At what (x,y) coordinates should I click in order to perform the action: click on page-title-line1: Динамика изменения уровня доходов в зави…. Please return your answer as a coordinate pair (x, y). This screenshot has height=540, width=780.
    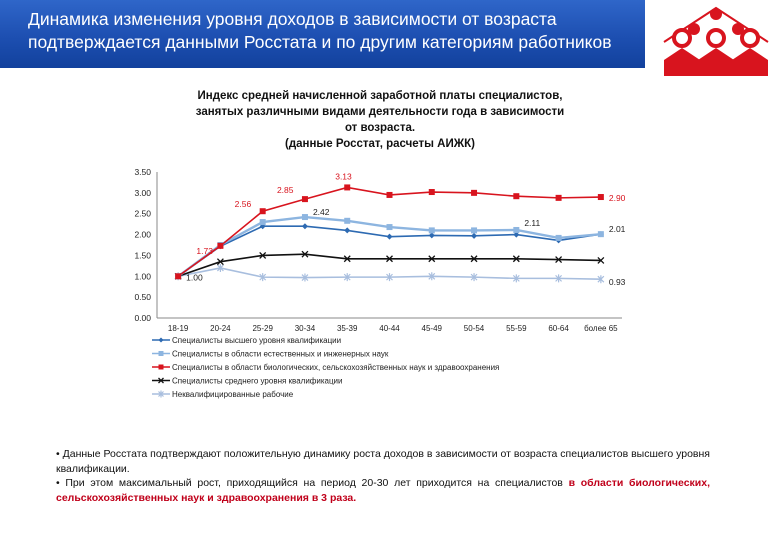
    Looking at the image, I should click on (292, 19).